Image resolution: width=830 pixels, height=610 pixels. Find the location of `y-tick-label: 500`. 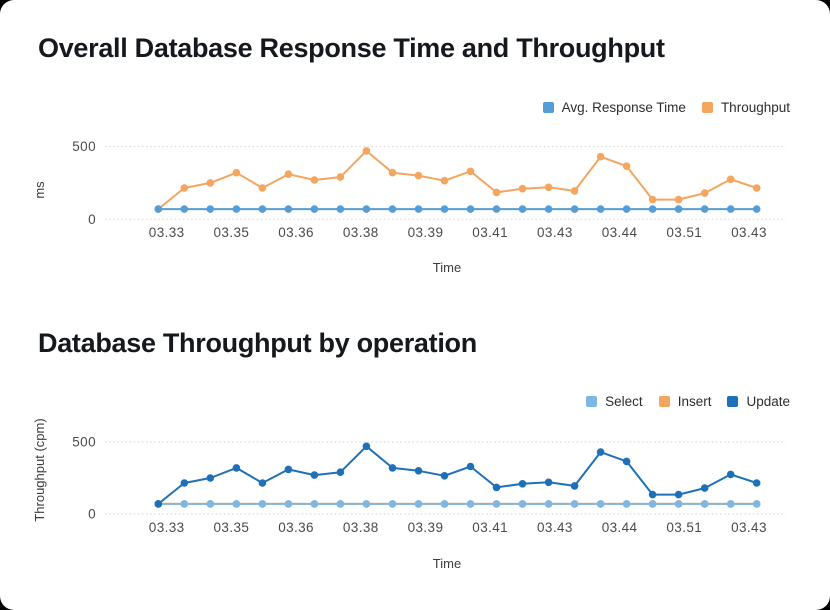

y-tick-label: 500 is located at coordinates (84, 146).